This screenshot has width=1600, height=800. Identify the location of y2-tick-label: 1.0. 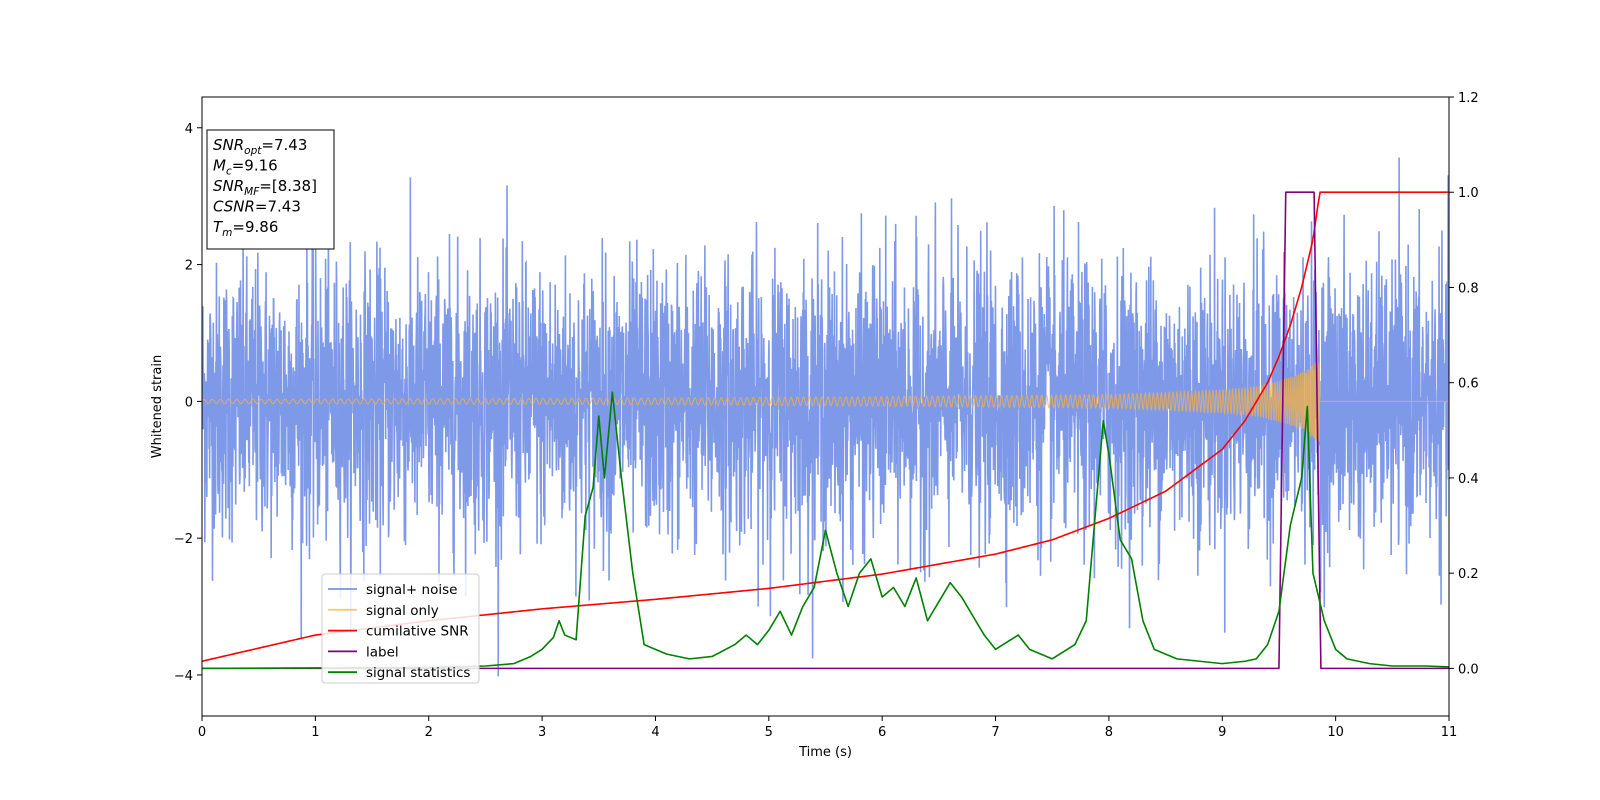
(1468, 193).